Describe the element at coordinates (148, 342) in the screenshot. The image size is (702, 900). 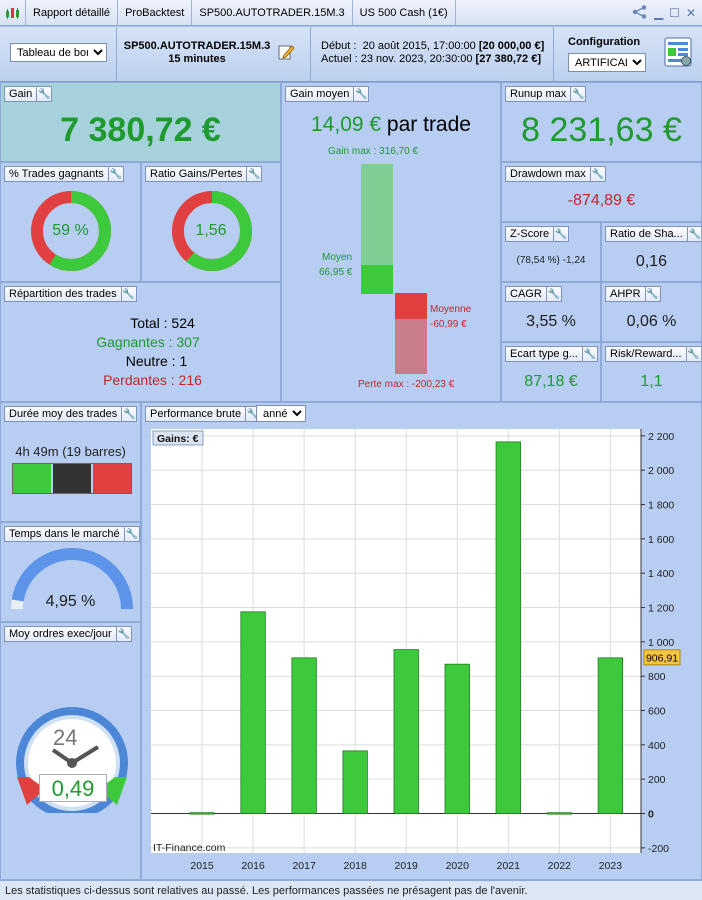
I see `gagnantes-trades: Gagnantes : 307` at that location.